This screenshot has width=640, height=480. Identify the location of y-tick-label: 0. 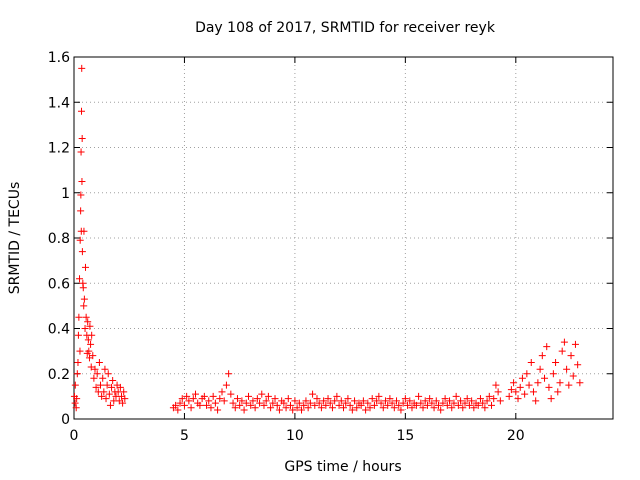
(65, 420).